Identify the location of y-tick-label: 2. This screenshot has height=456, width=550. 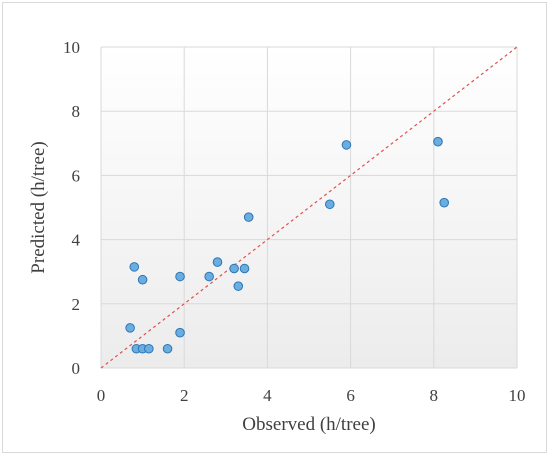
(76, 304).